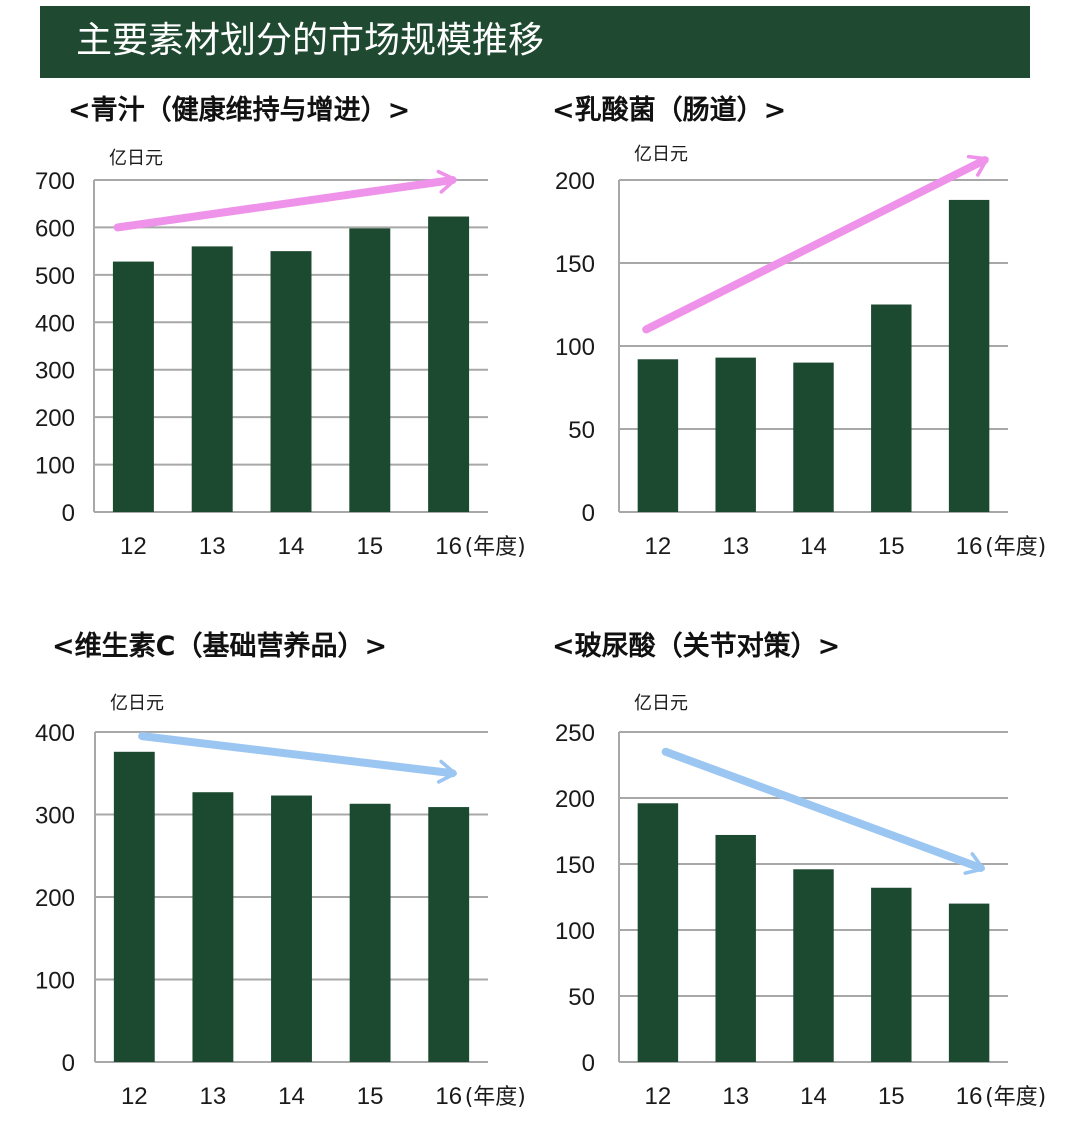  What do you see at coordinates (239, 110) in the screenshot?
I see `chart-title-aojiru: <青汁（健康维持与增进）>` at bounding box center [239, 110].